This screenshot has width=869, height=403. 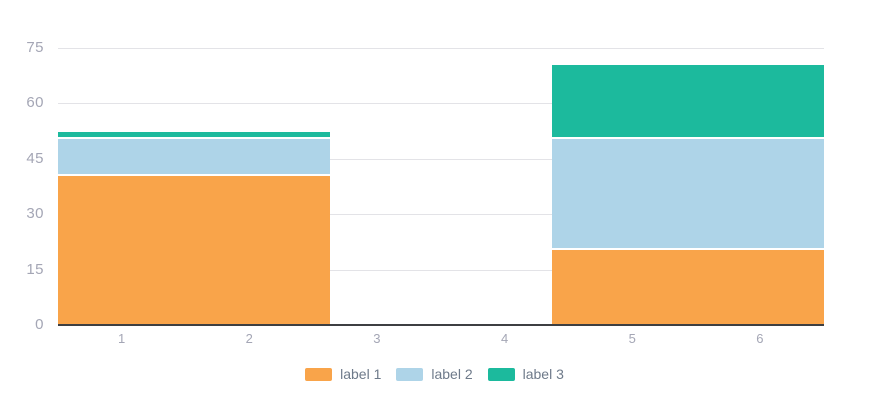 What do you see at coordinates (441, 340) in the screenshot?
I see `x-axis: 1 2 3 4 5 6` at bounding box center [441, 340].